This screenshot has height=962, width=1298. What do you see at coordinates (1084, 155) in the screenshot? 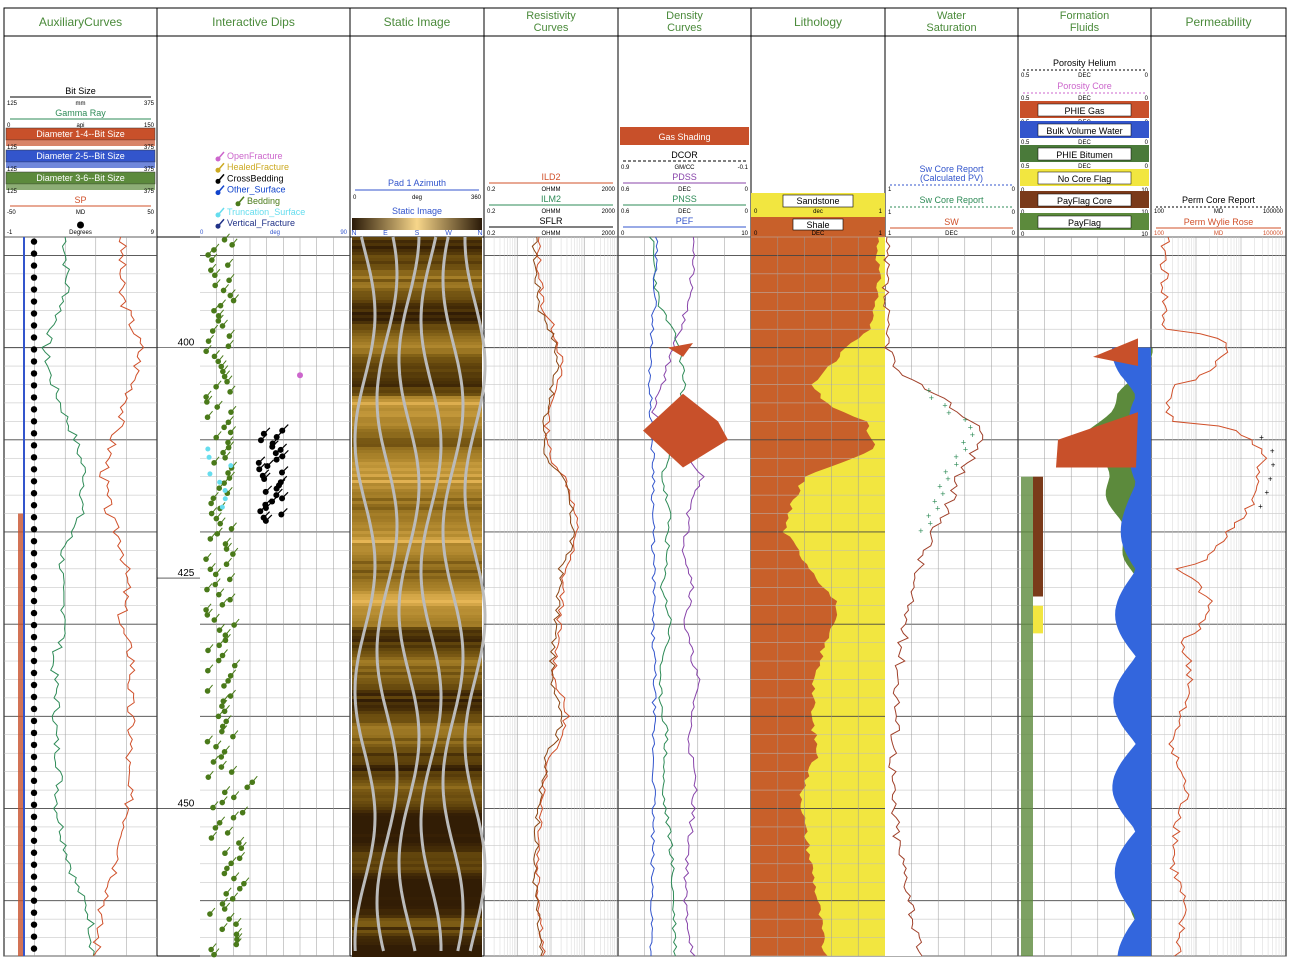
I see `curve-name: PHIE Bitumen` at bounding box center [1084, 155].